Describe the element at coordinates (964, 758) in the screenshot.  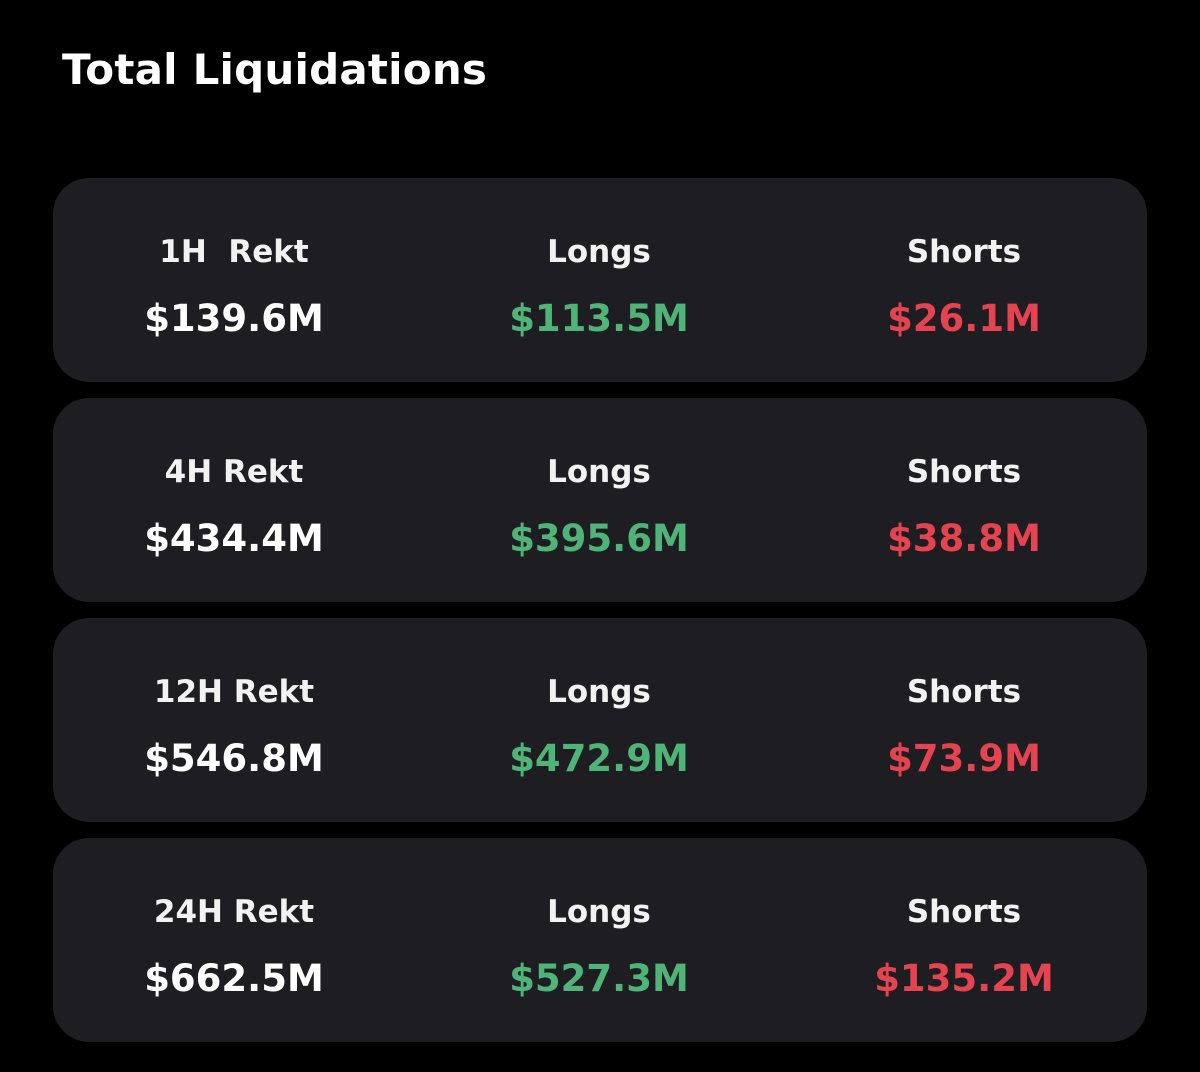
I see `shorts-value: $73.9M` at that location.